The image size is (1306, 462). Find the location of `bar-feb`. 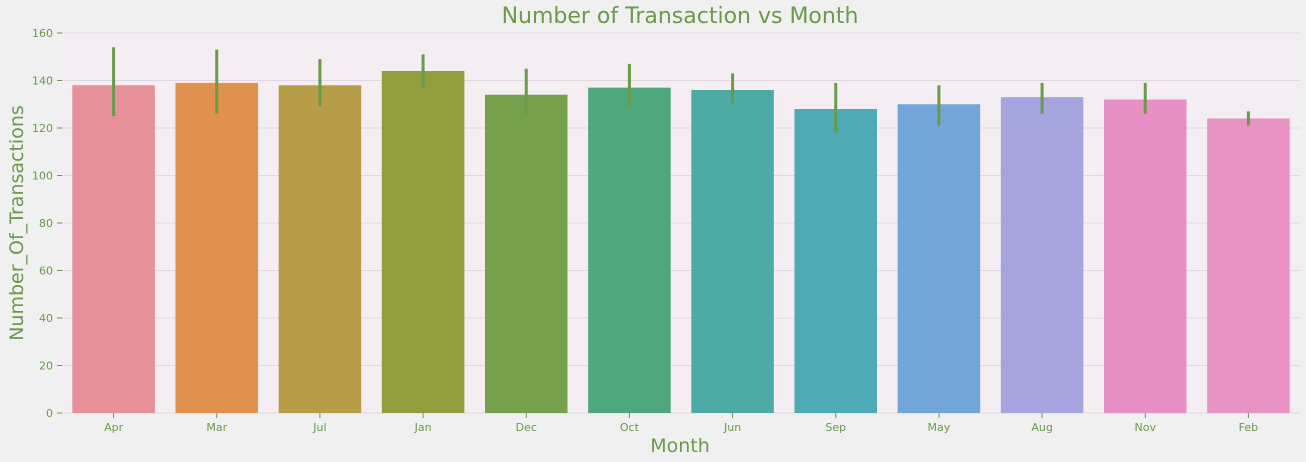

bar-feb is located at coordinates (1248, 265).